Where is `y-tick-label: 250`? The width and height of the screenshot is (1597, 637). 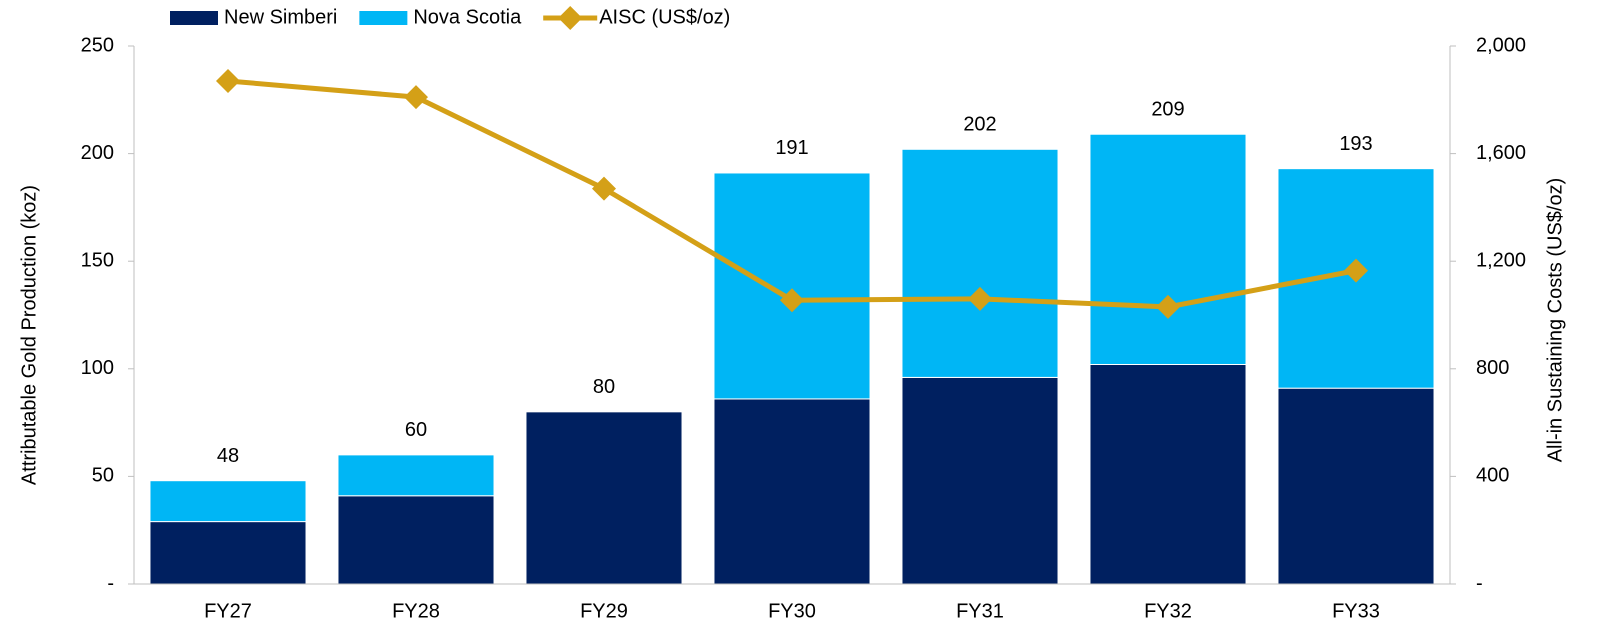 y-tick-label: 250 is located at coordinates (97, 45).